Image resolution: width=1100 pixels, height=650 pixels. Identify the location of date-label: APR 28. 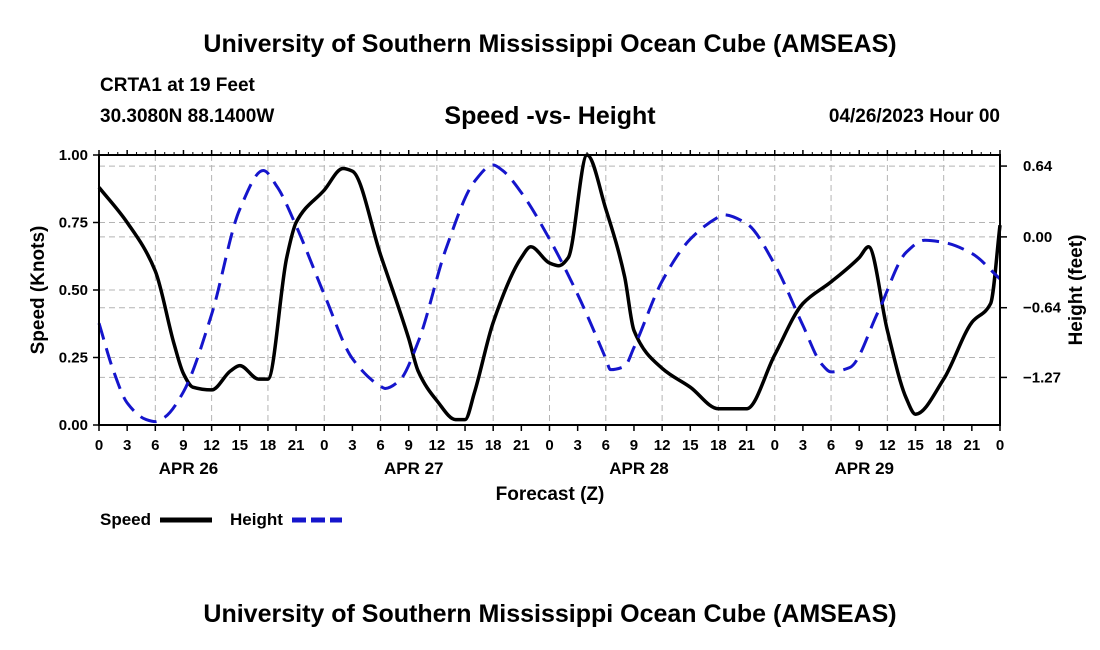
(639, 468).